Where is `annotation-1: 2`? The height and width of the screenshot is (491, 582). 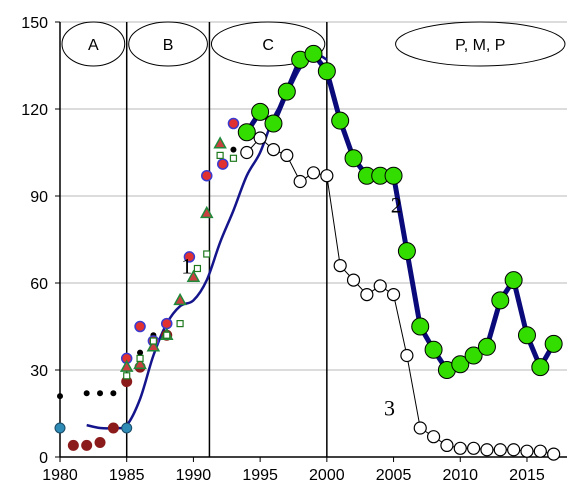
annotation-1: 2 is located at coordinates (396, 205).